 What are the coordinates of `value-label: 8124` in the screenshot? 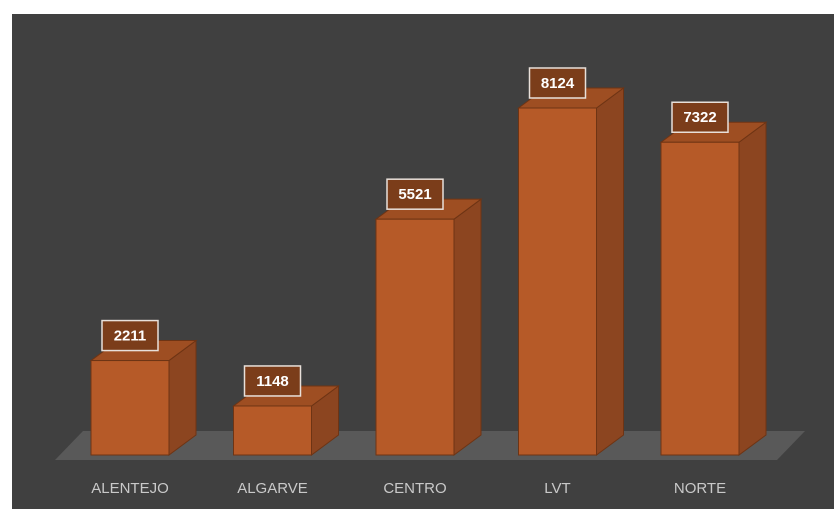 It's located at (558, 83).